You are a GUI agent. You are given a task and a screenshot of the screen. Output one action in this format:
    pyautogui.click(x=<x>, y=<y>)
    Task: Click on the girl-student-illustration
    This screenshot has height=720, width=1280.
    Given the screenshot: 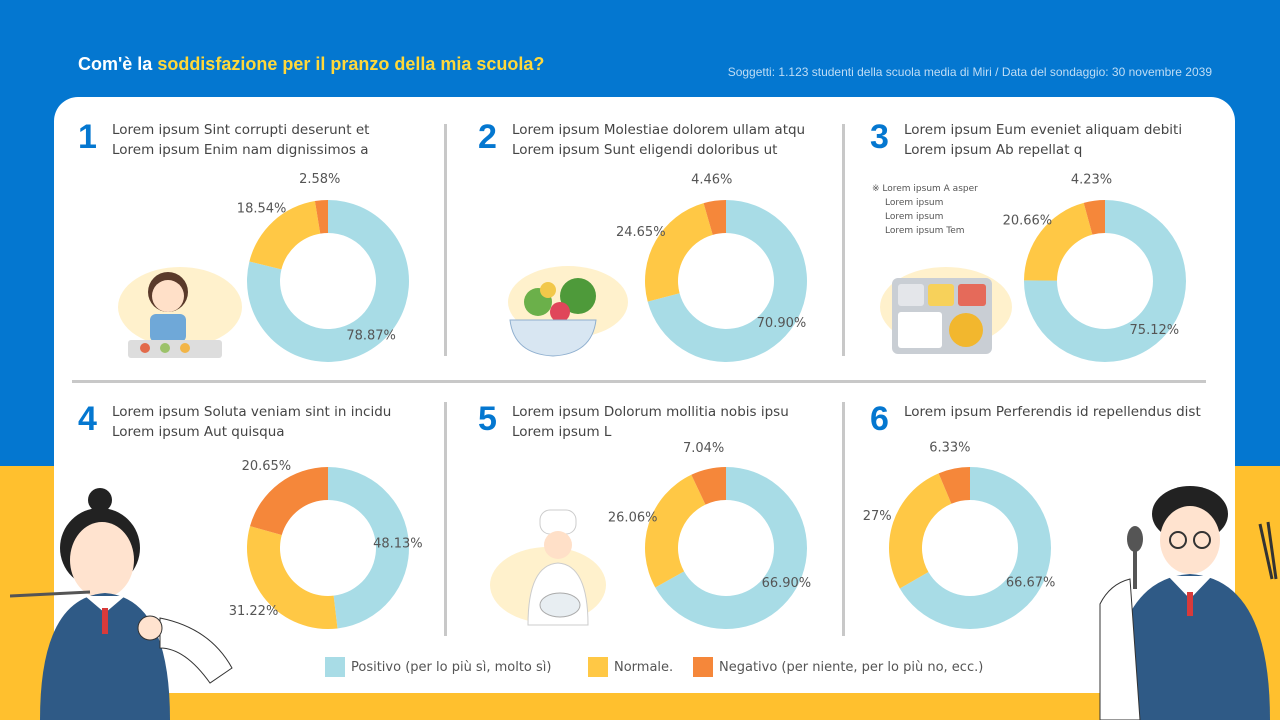 What is the action you would take?
    pyautogui.click(x=121, y=604)
    